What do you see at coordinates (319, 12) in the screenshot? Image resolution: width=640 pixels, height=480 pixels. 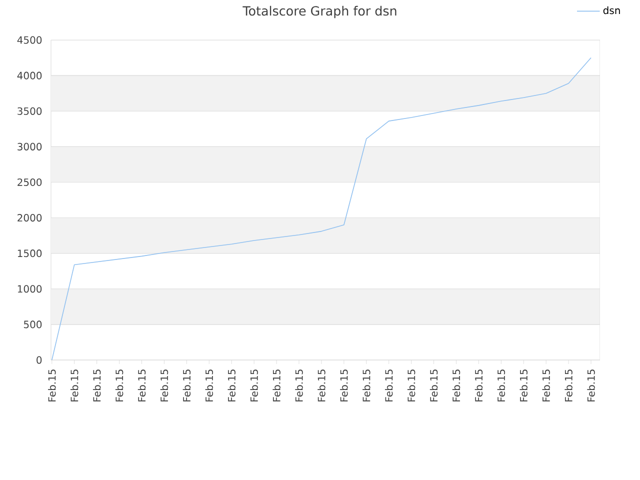 I see `chart-title: Totalscore Graph for dsn` at bounding box center [319, 12].